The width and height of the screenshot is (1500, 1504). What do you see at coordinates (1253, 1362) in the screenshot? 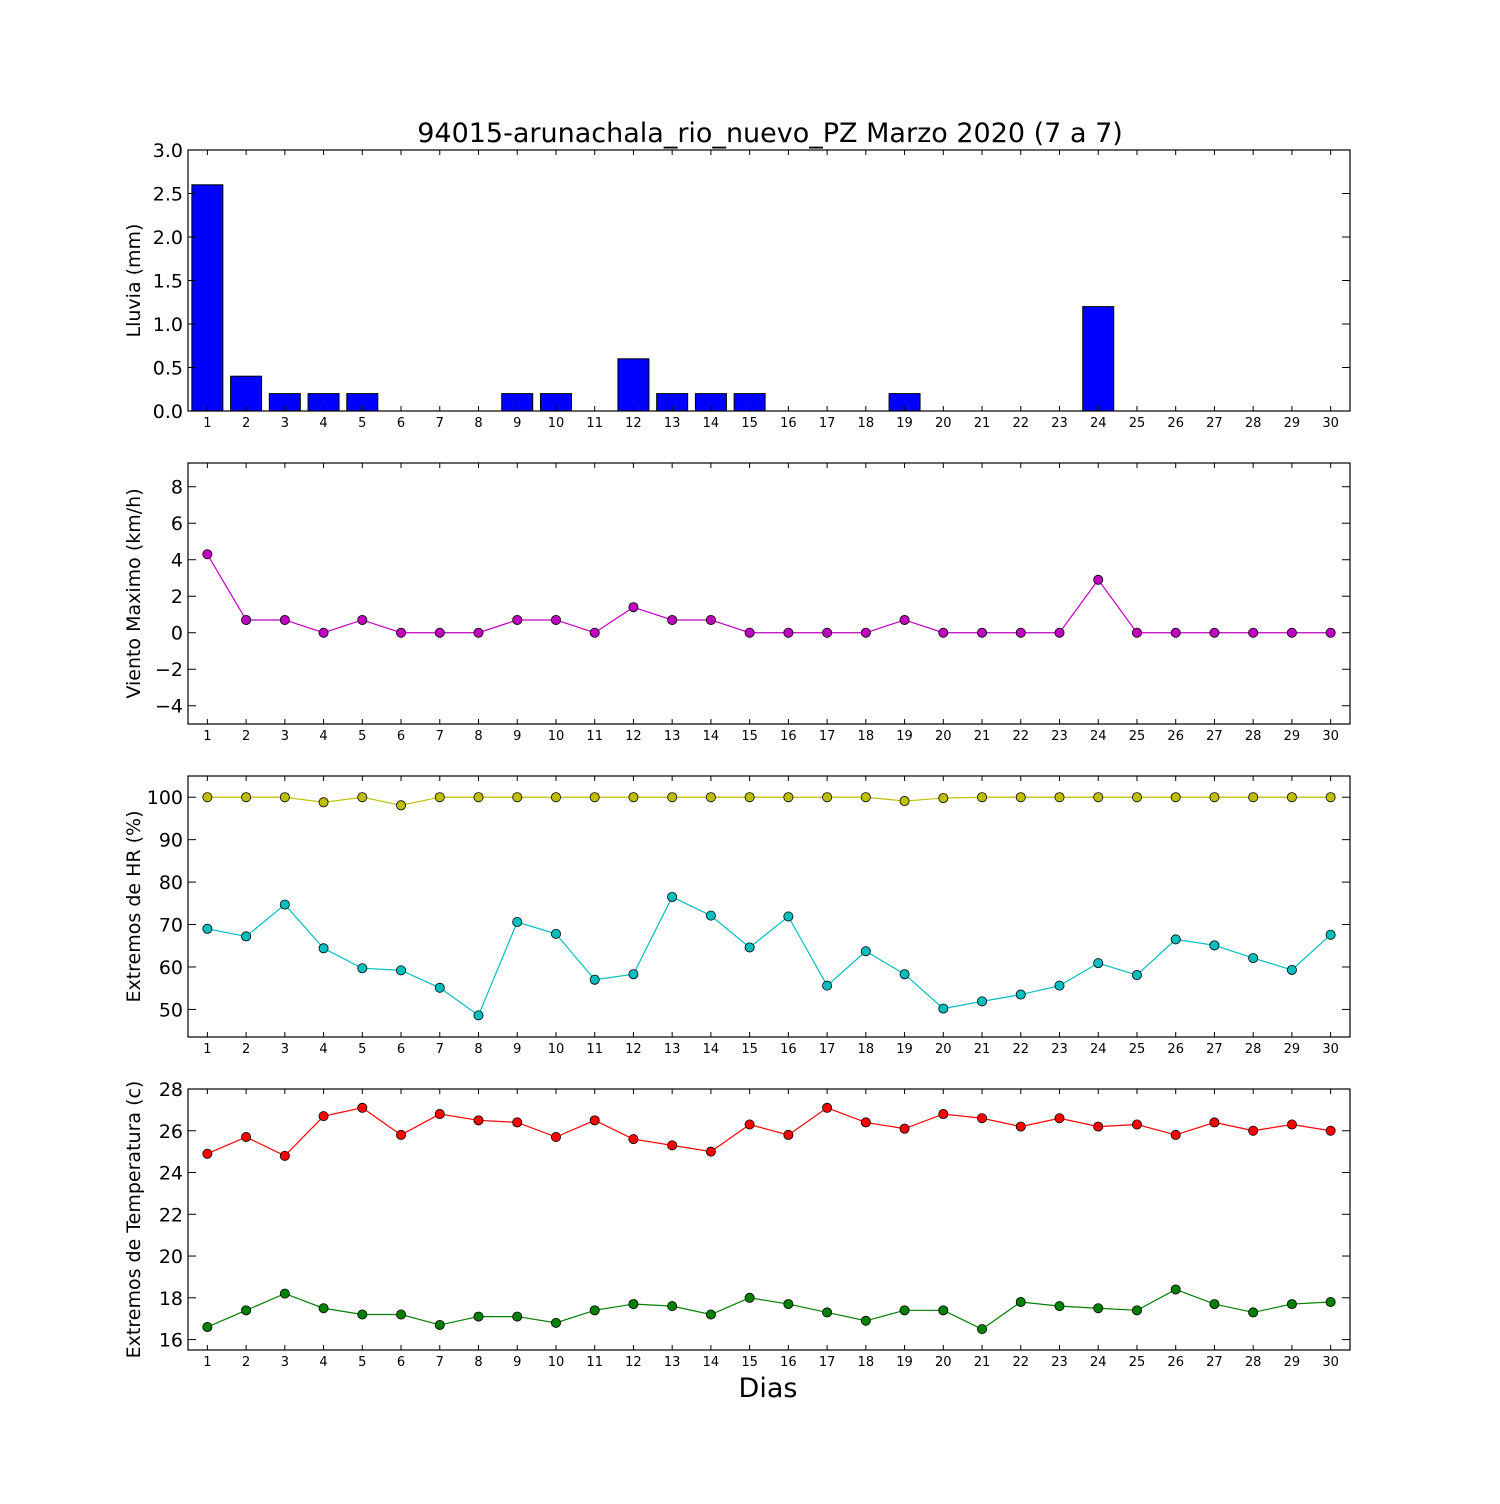
I see `x-tick-label: 28` at bounding box center [1253, 1362].